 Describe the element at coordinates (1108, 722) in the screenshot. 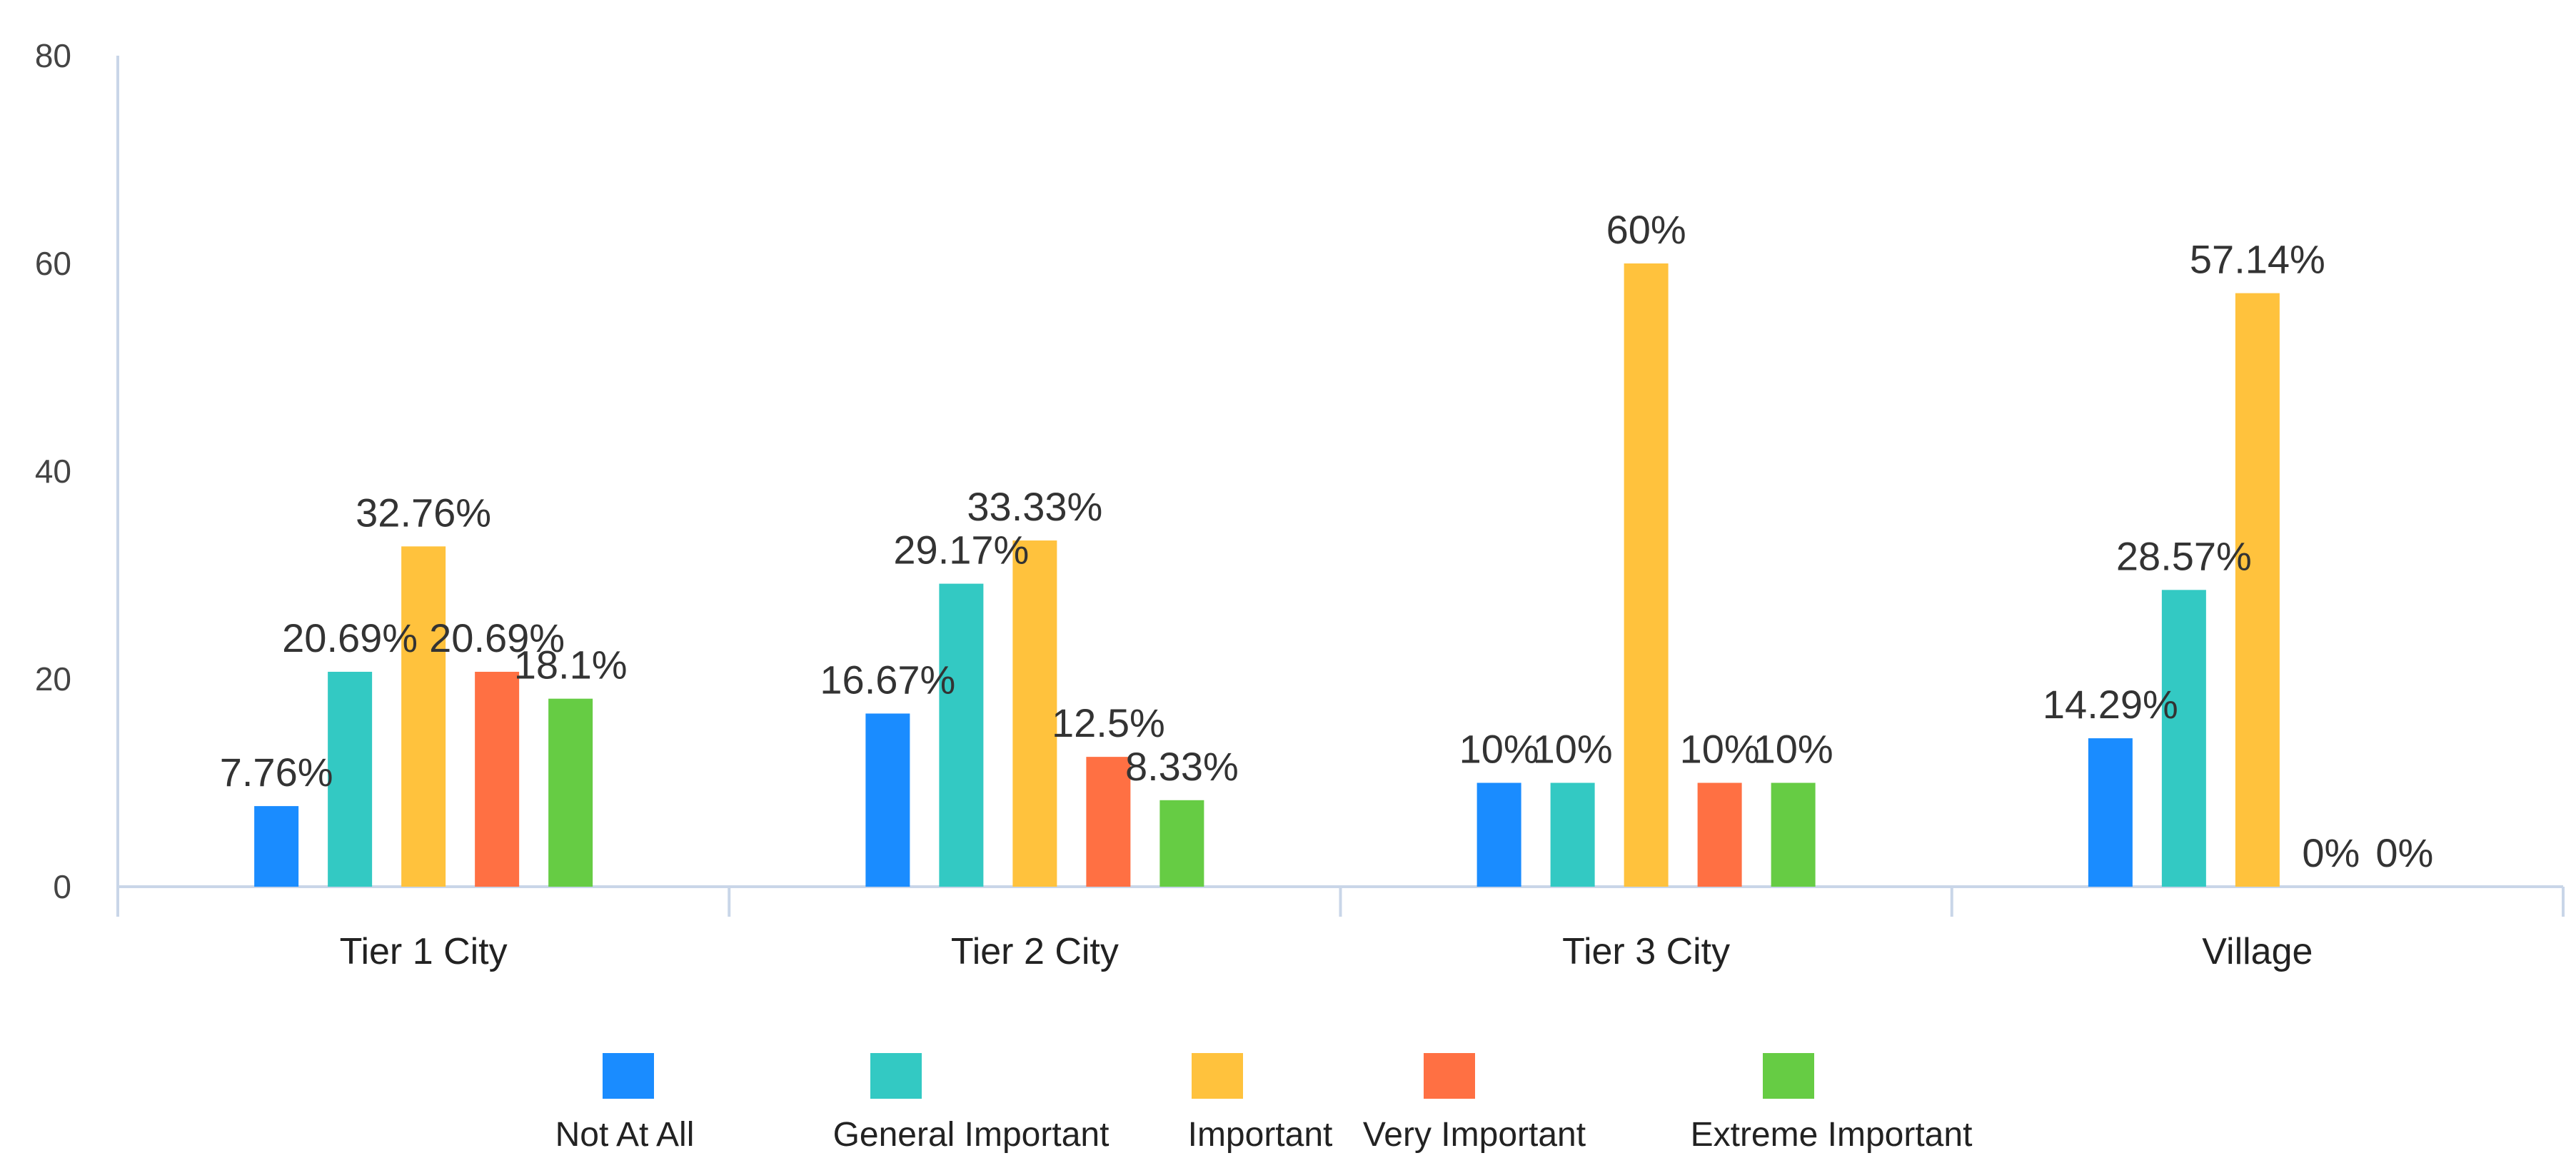

I see `data-label: 12.5%` at that location.